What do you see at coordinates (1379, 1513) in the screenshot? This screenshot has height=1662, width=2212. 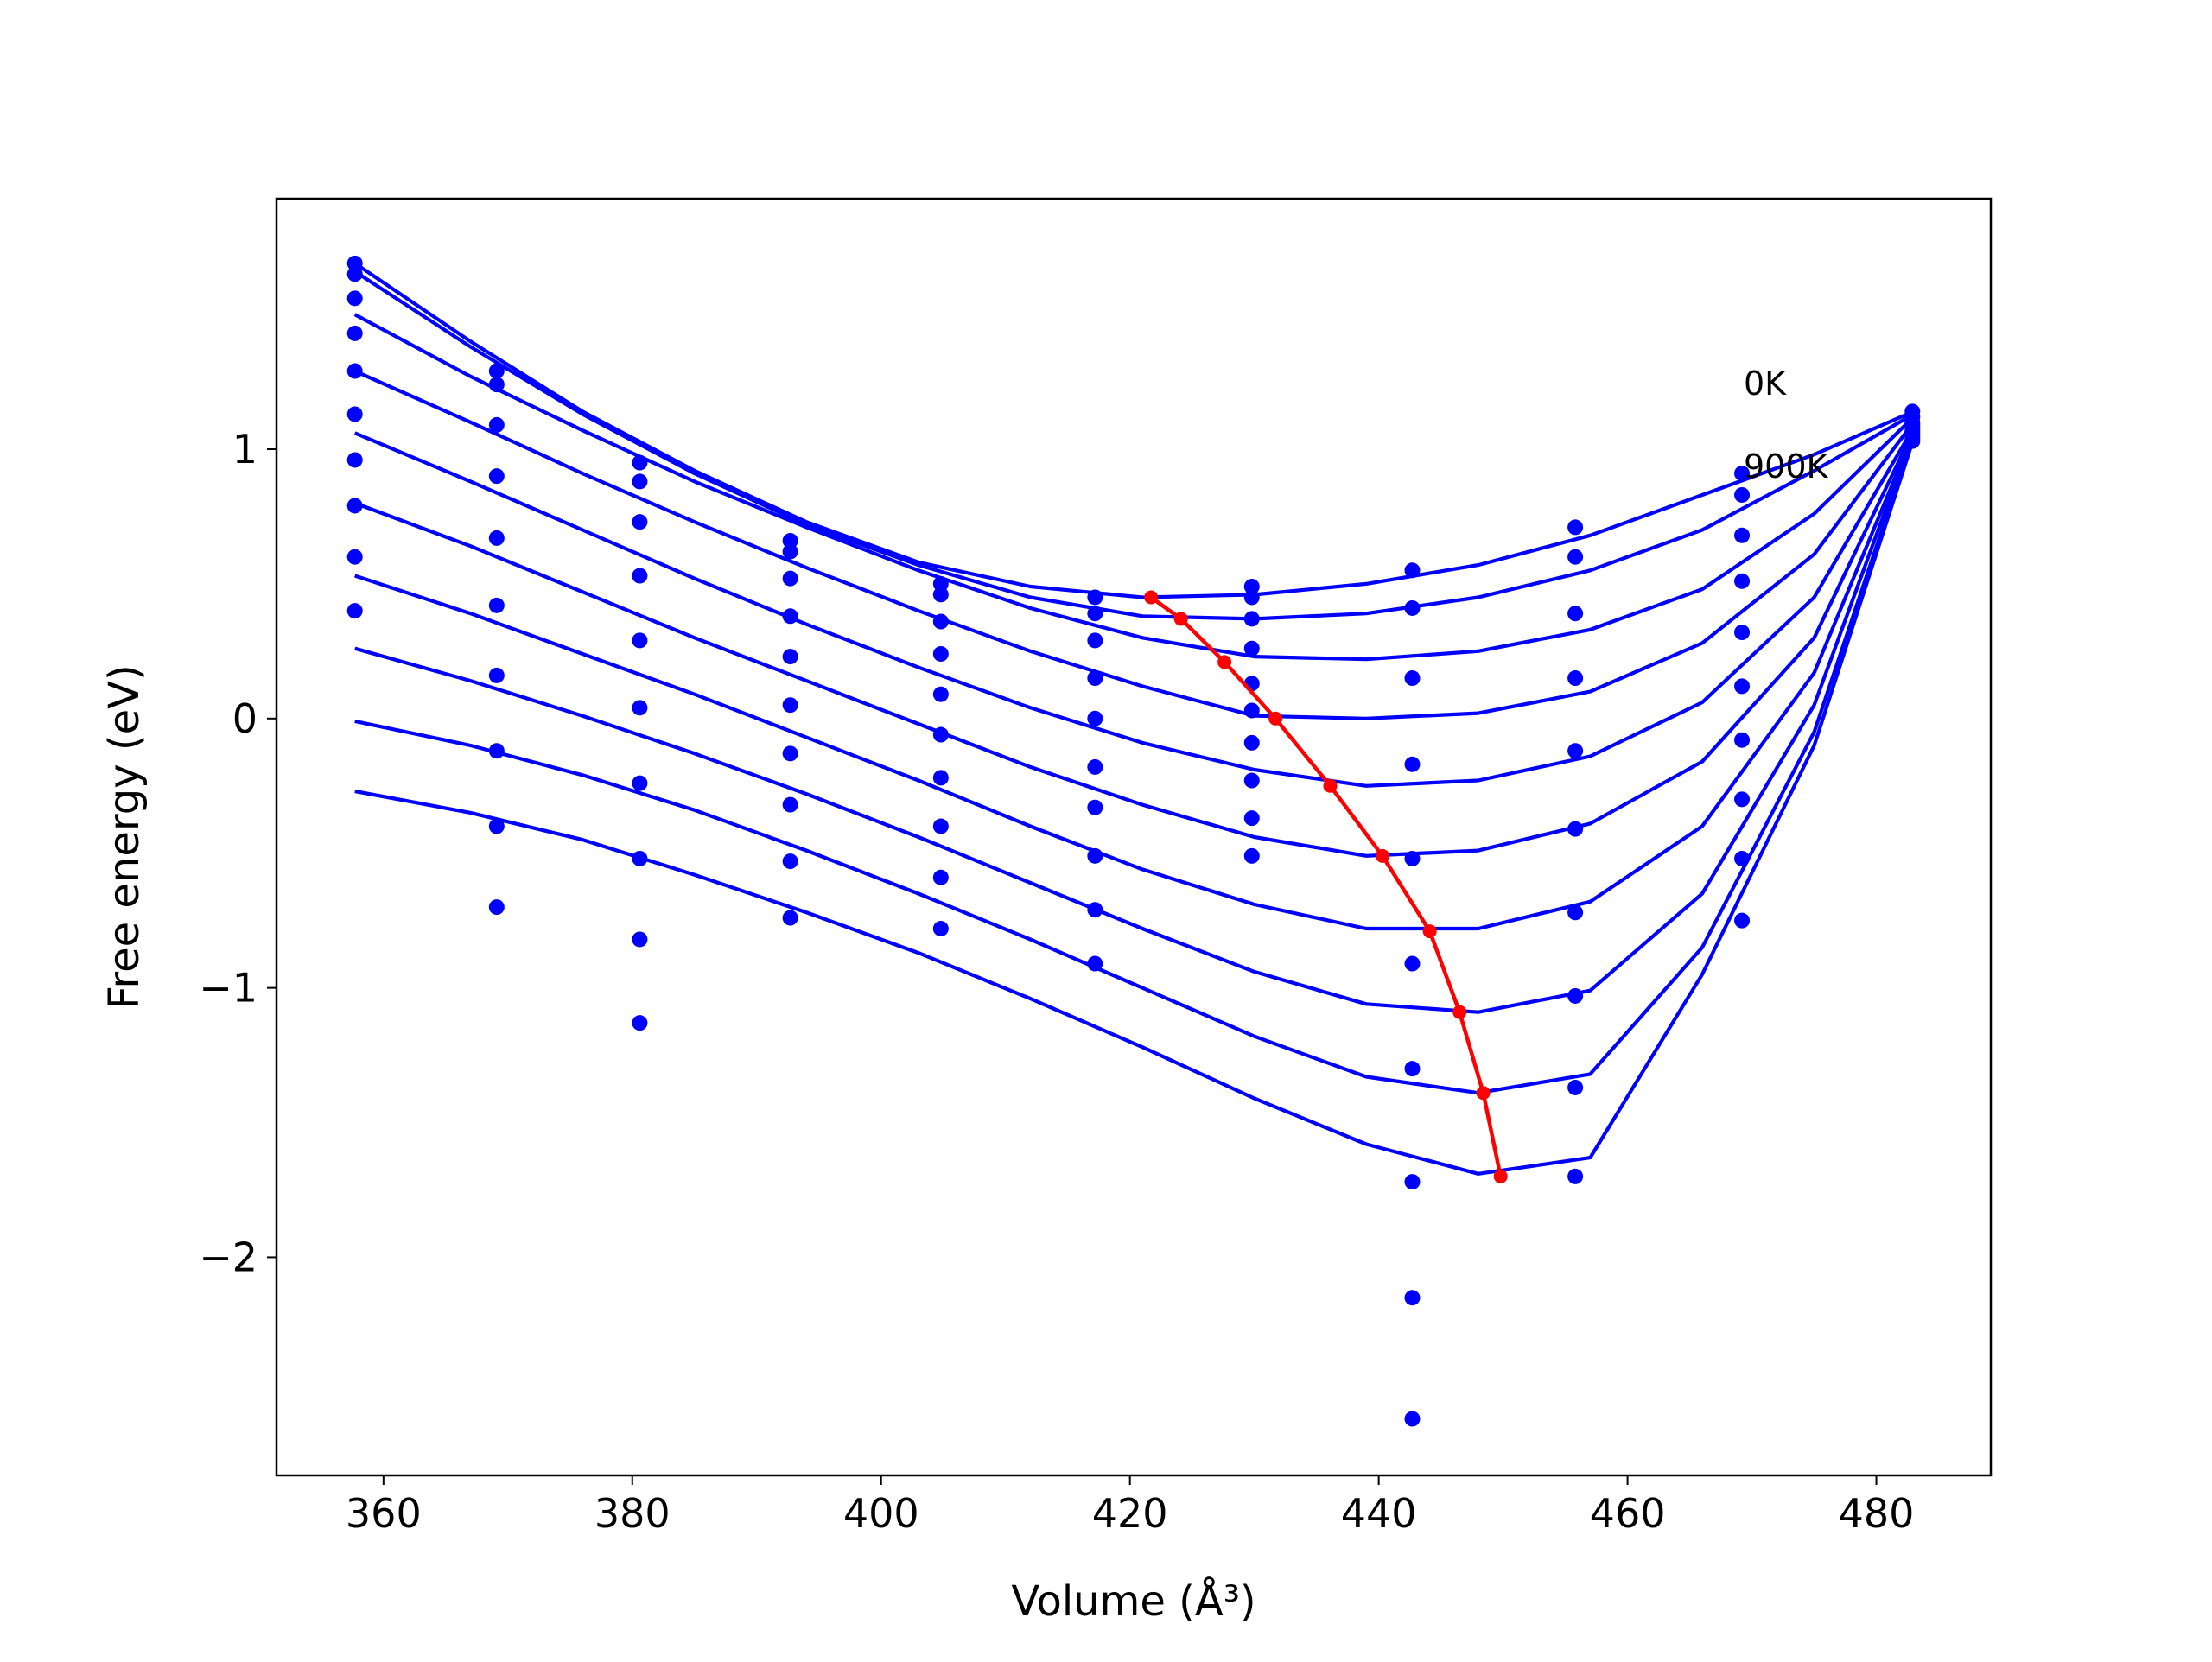 I see `x-tick-label: 440` at bounding box center [1379, 1513].